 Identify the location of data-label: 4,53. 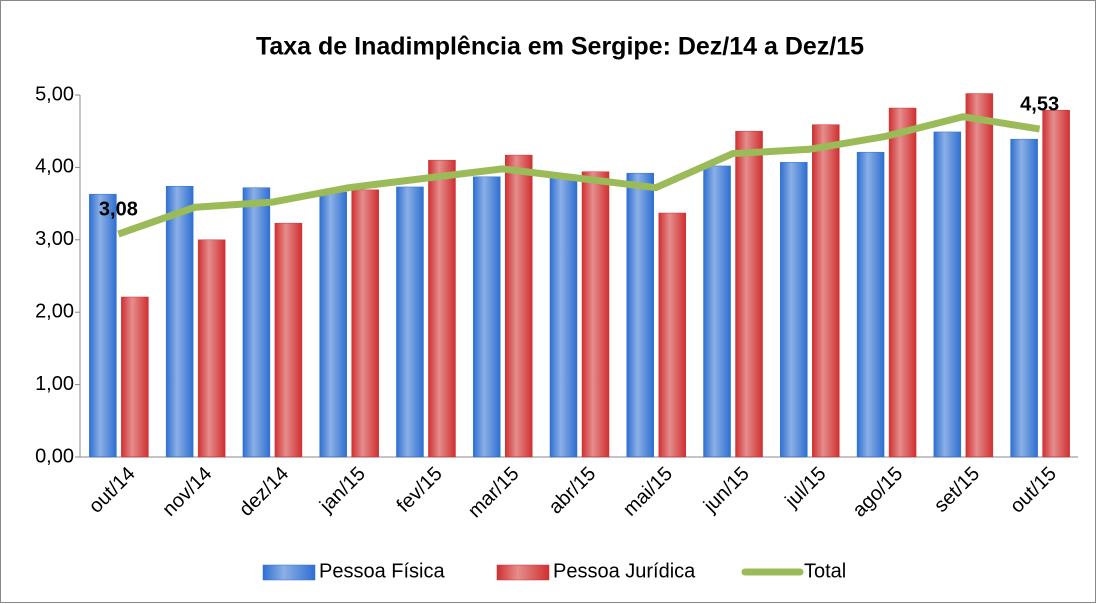
(1039, 104).